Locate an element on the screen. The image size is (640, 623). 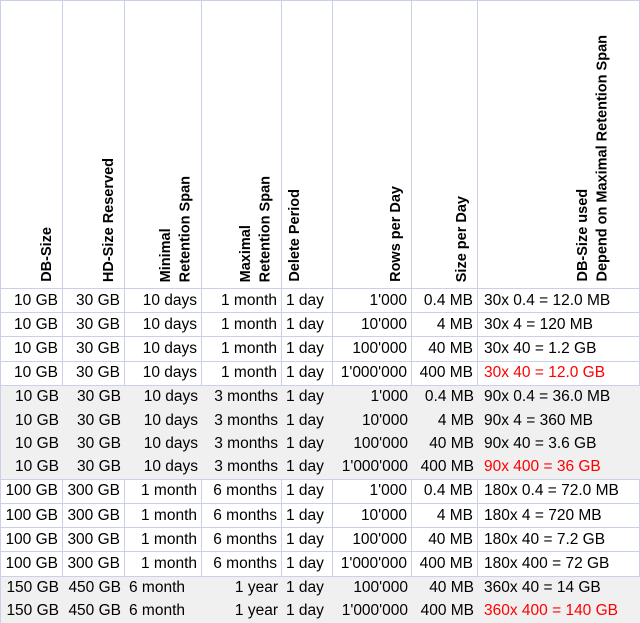
column-header-size-per-day: Size per Day is located at coordinates (445, 144).